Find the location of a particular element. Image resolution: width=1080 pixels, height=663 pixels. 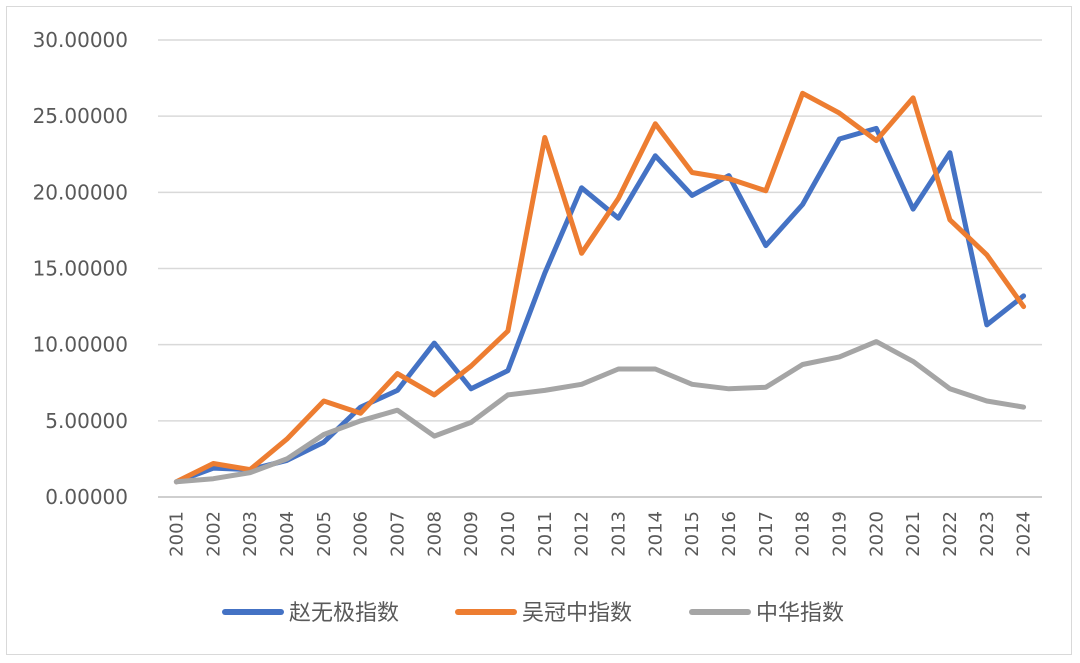

x-tick-label: 2013 is located at coordinates (618, 534).